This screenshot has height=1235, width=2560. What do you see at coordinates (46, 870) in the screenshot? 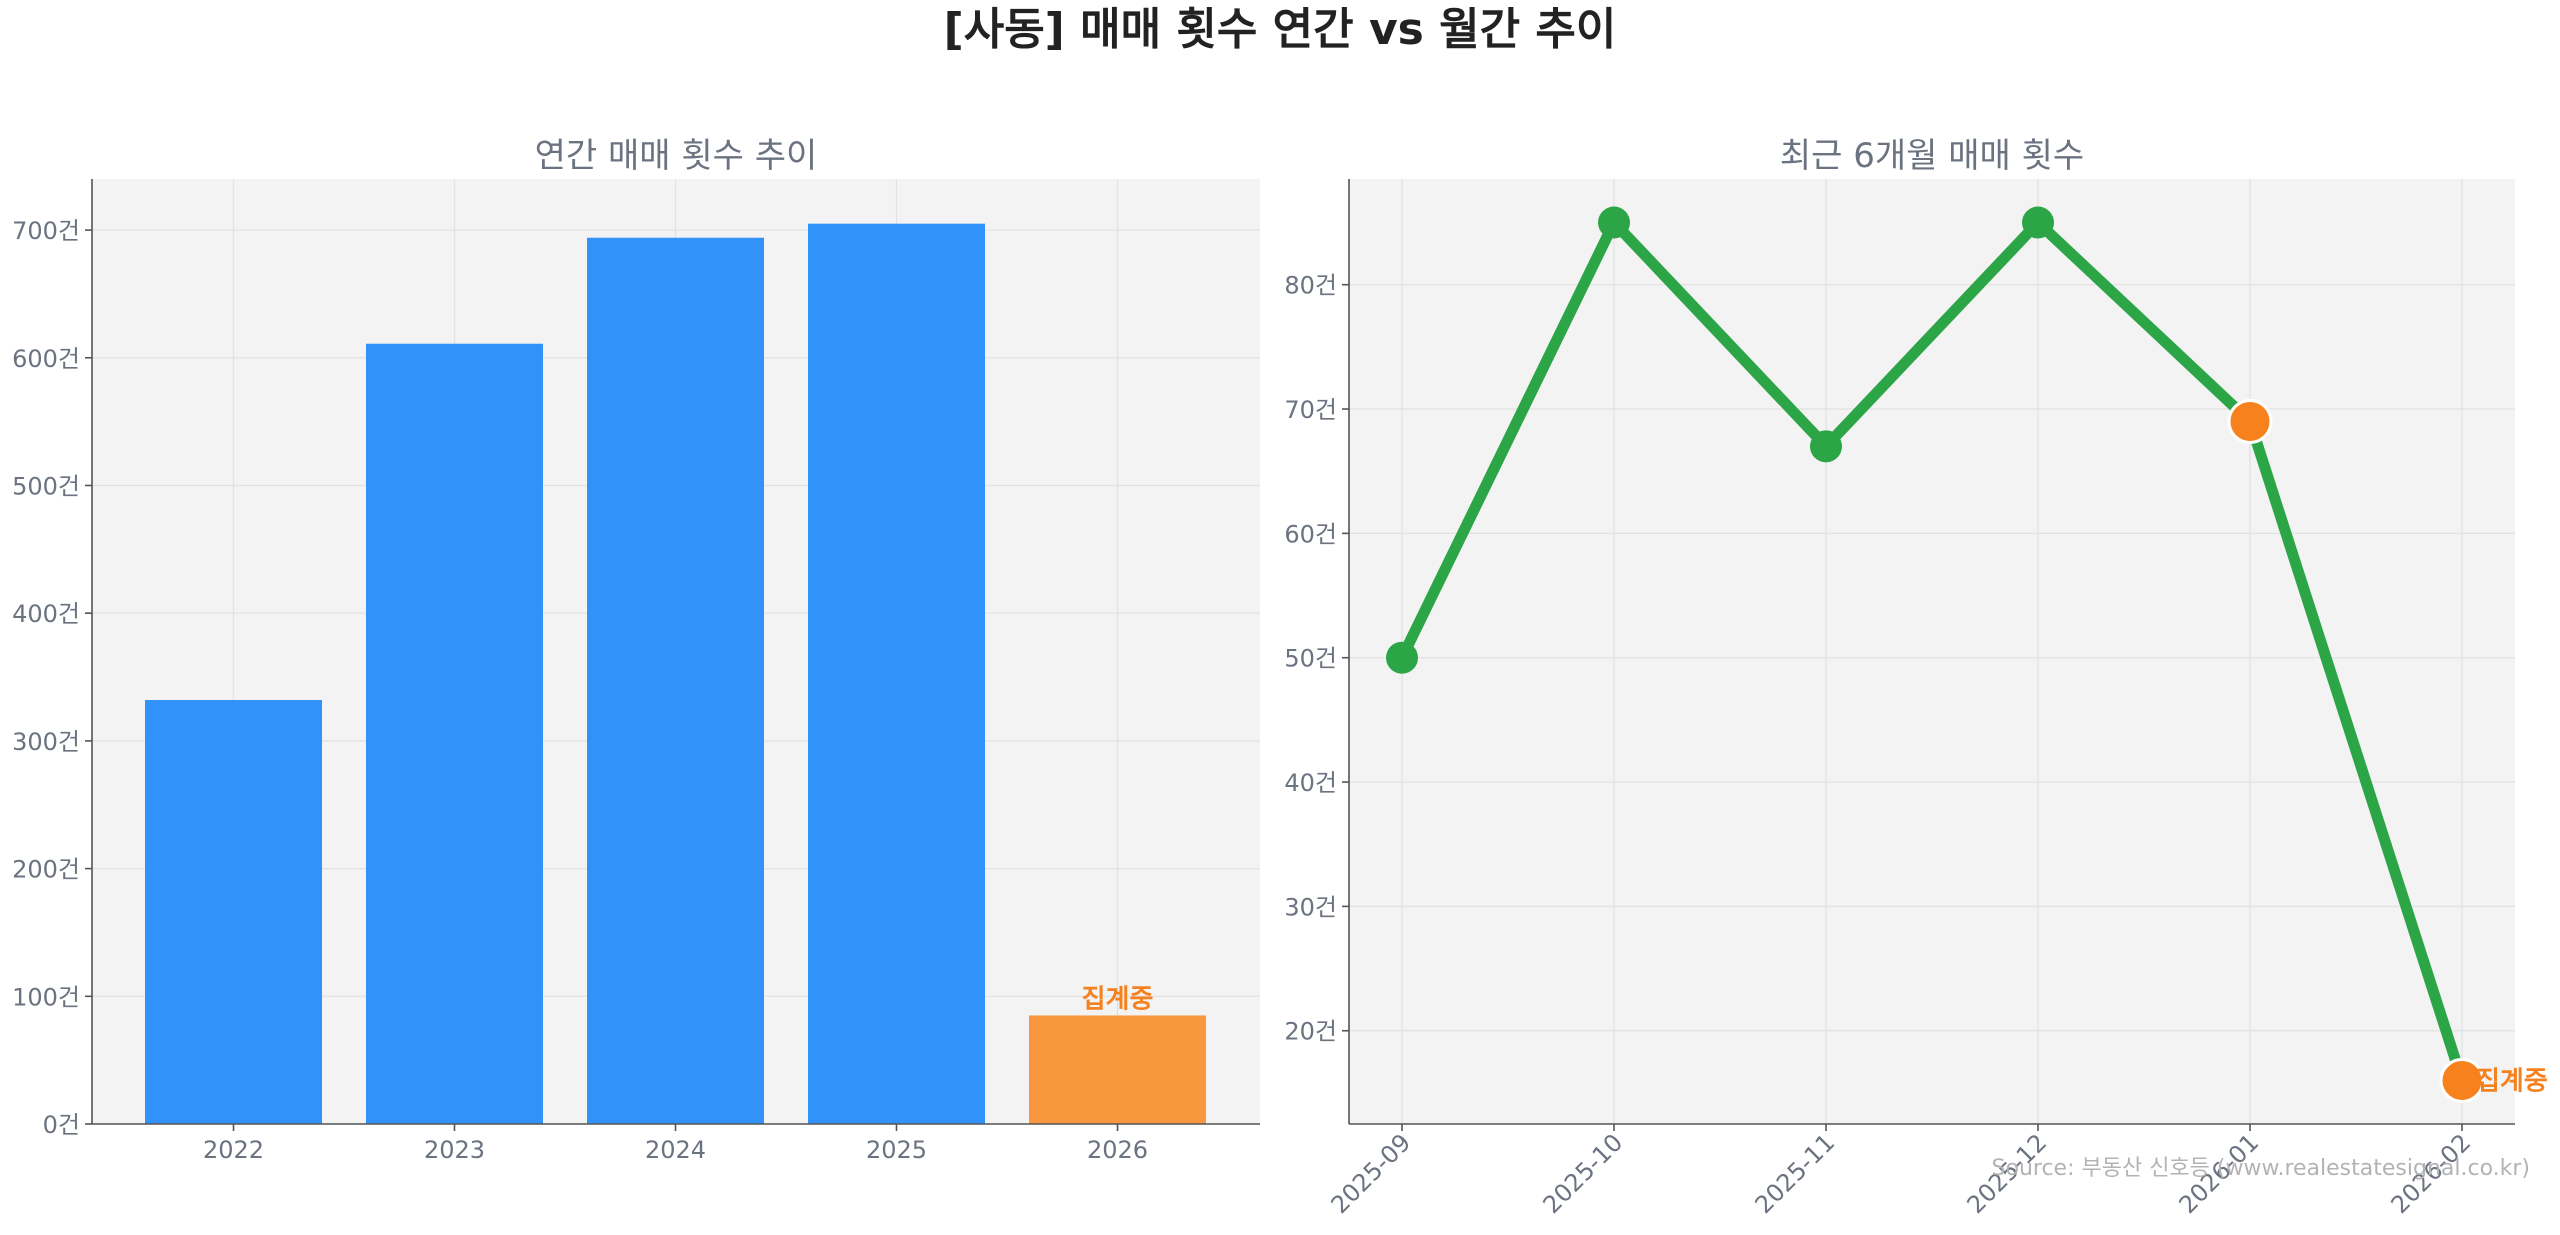
I see `annual-y-tick-label: 200건` at bounding box center [46, 870].